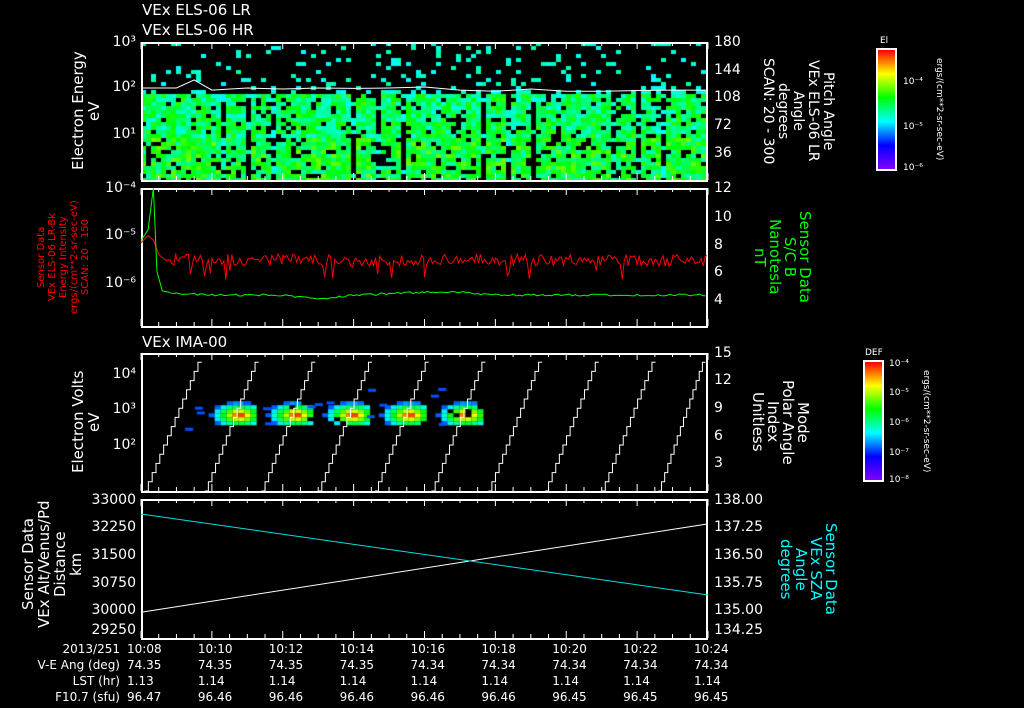 The image size is (1024, 708). Describe the element at coordinates (498, 649) in the screenshot. I see `footer-times-value: 10:18` at that location.